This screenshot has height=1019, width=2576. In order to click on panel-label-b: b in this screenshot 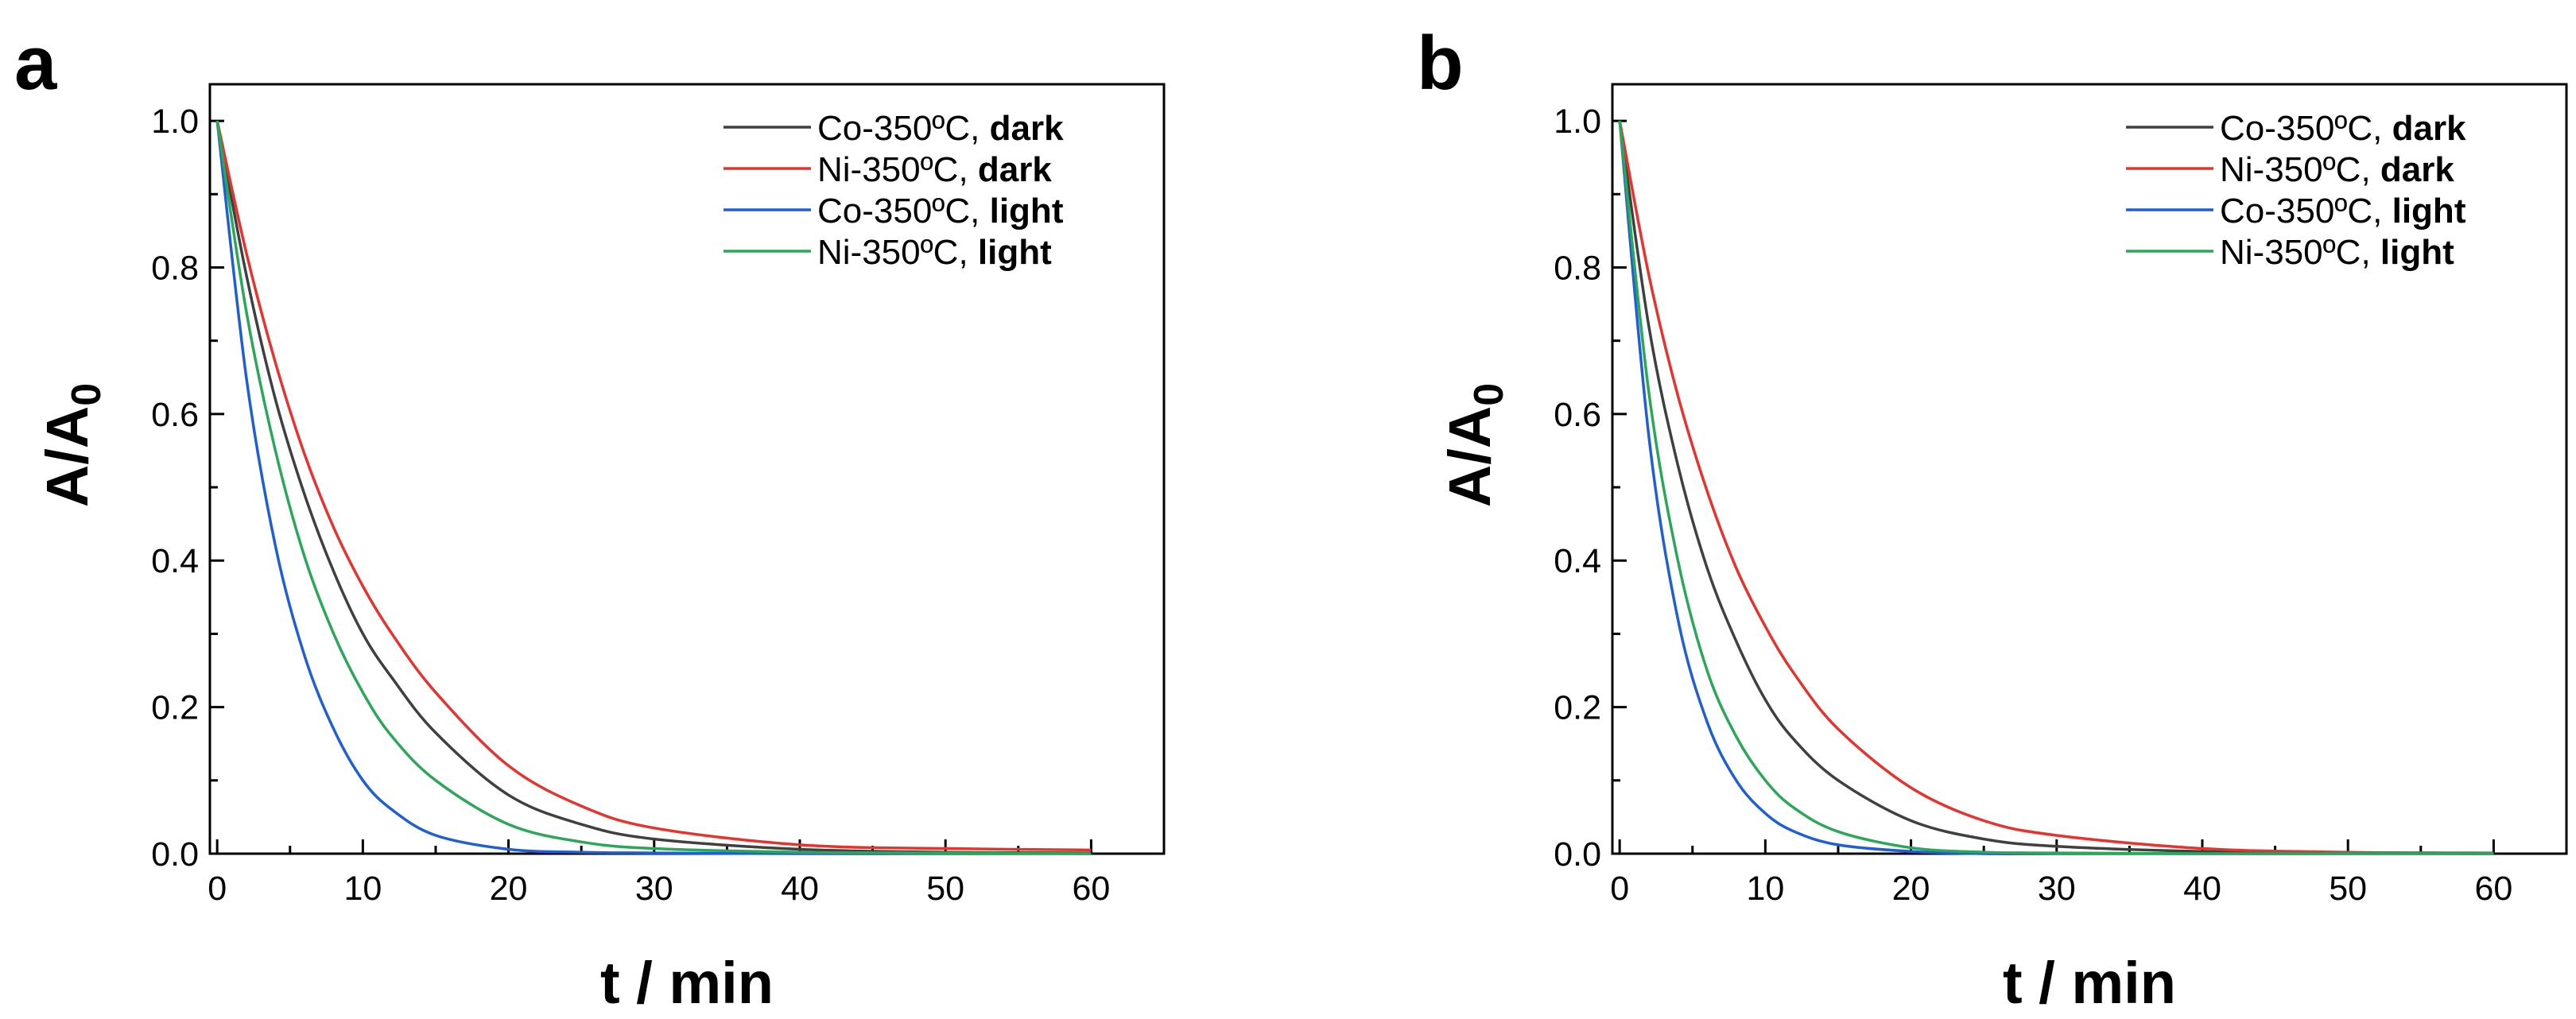, I will do `click(1441, 63)`.